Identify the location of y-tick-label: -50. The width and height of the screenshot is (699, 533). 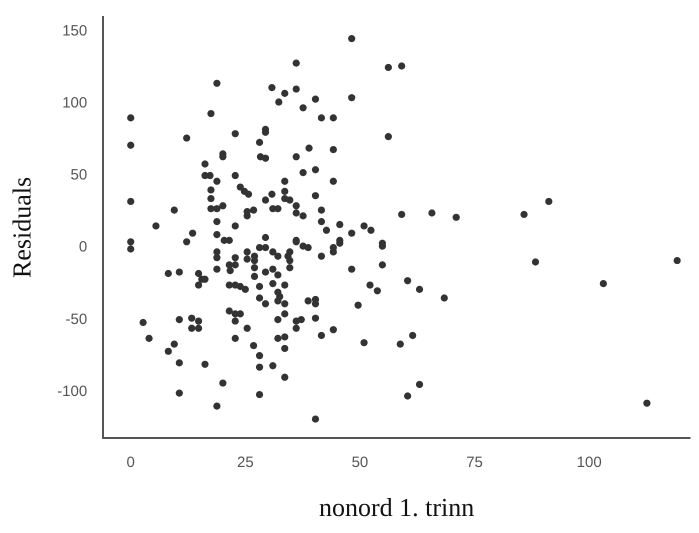
(77, 319).